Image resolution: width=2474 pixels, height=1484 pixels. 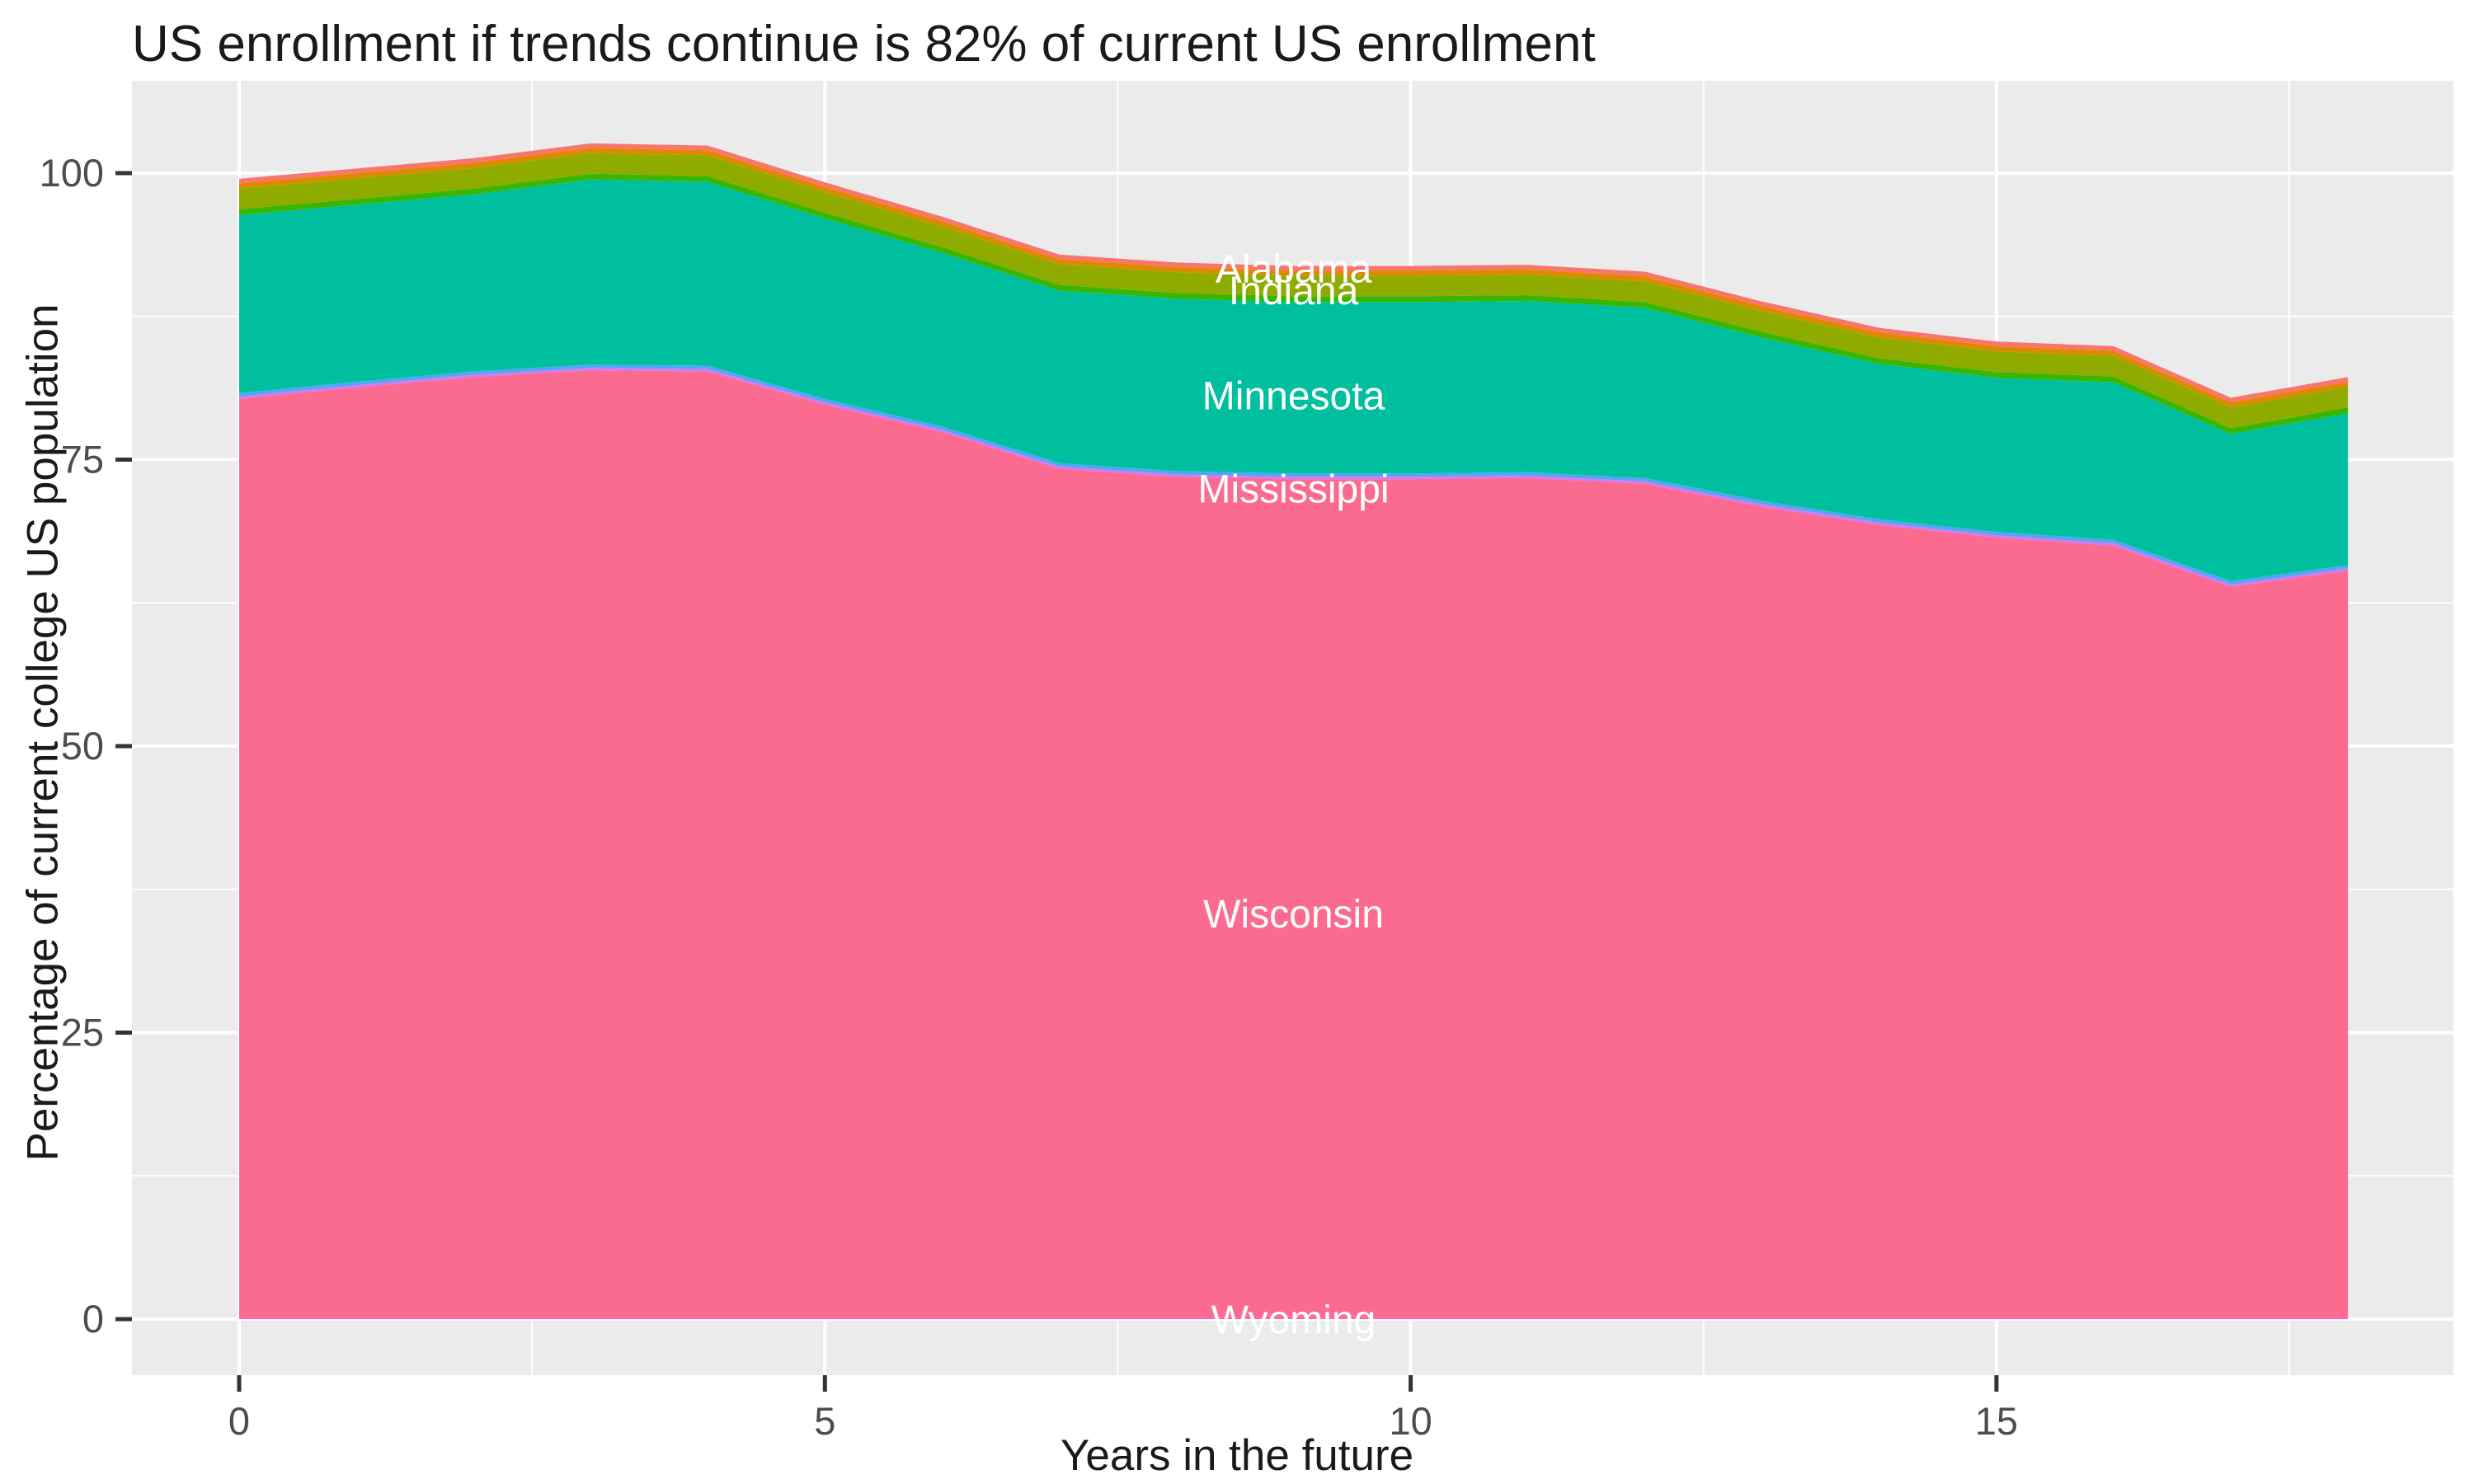 I want to click on area-label-alabama: Alabama, so click(x=1294, y=269).